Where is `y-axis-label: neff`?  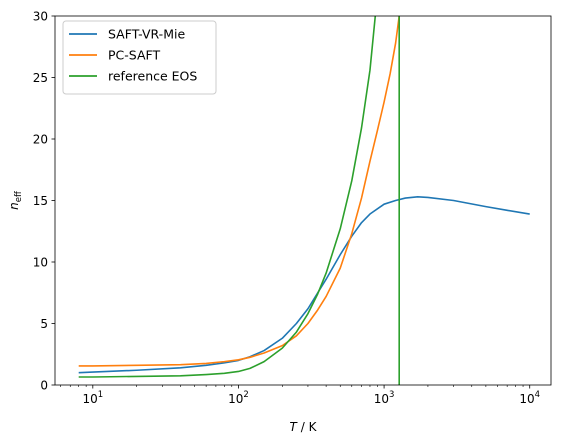 y-axis-label: neff is located at coordinates (15, 200).